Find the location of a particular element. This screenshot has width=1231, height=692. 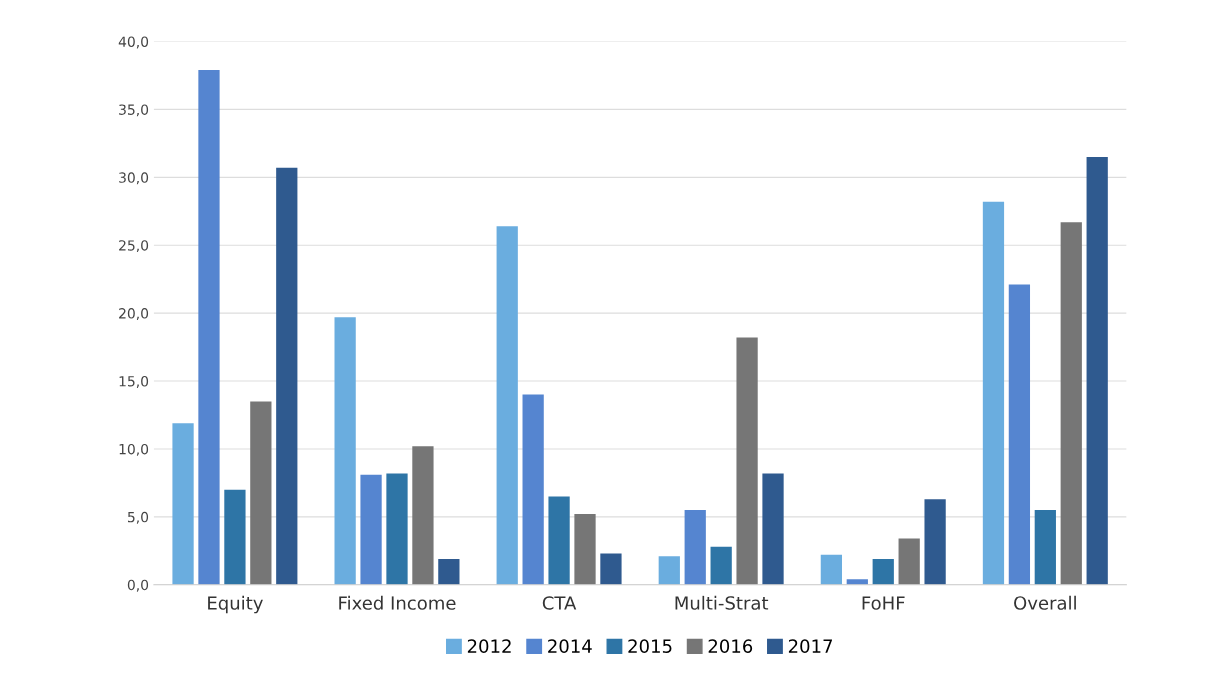

legend-label: 2014 is located at coordinates (570, 646).